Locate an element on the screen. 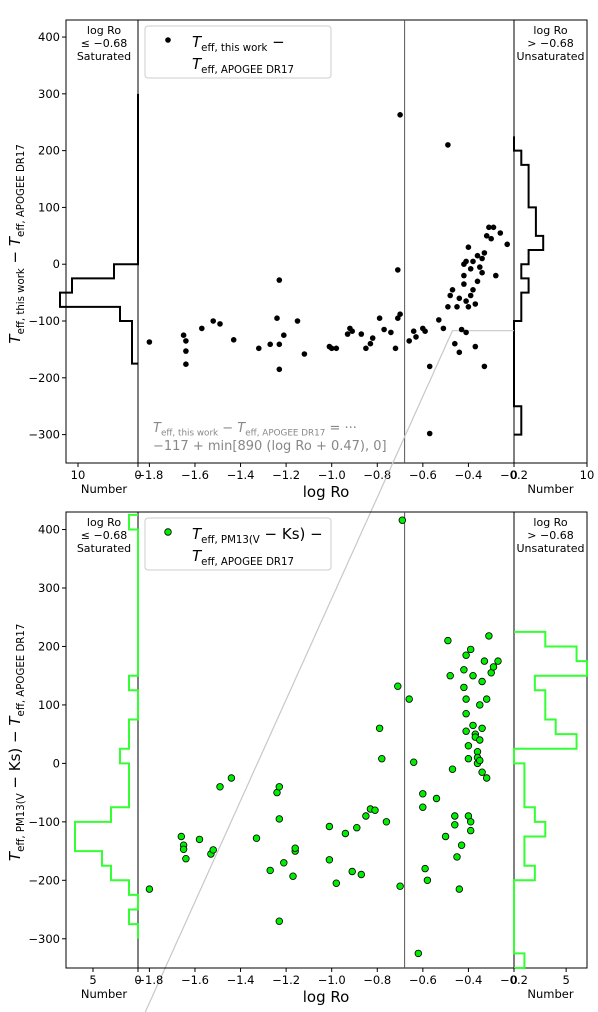  right-hist-xlabel: Number is located at coordinates (550, 994).